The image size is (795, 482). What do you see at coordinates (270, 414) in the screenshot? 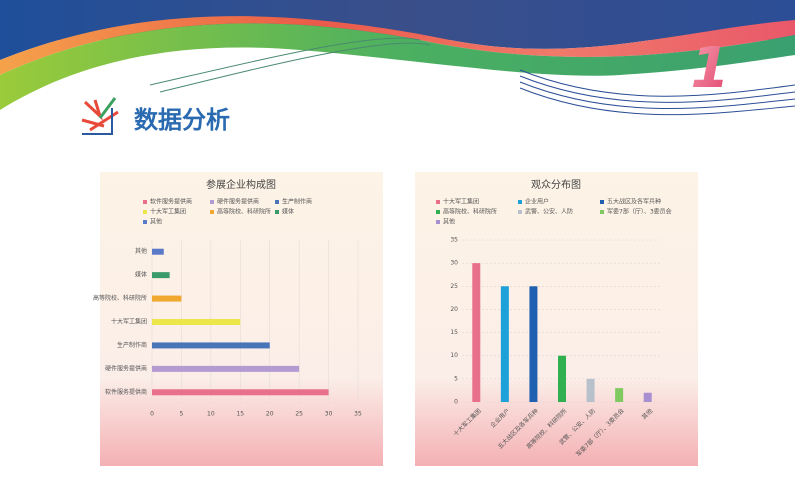
I see `x-tick-label: 20` at bounding box center [270, 414].